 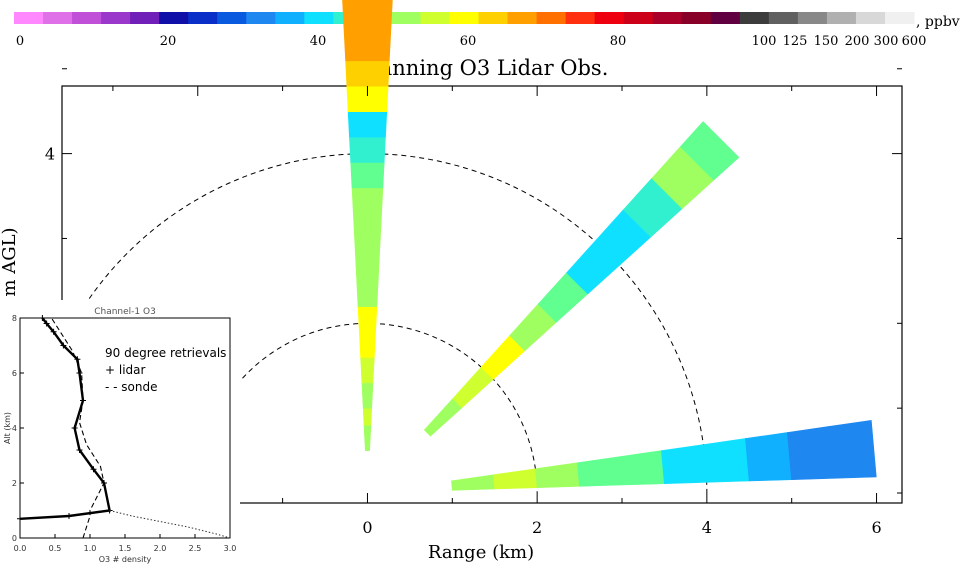 What do you see at coordinates (125, 312) in the screenshot?
I see `inset-title: Channel-1 O3` at bounding box center [125, 312].